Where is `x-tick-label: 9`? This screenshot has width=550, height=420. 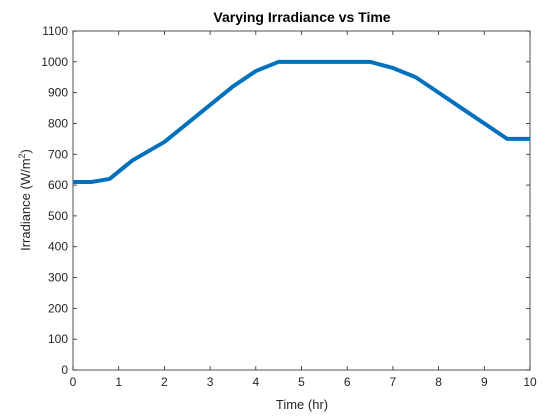 x-tick-label: 9 is located at coordinates (484, 382).